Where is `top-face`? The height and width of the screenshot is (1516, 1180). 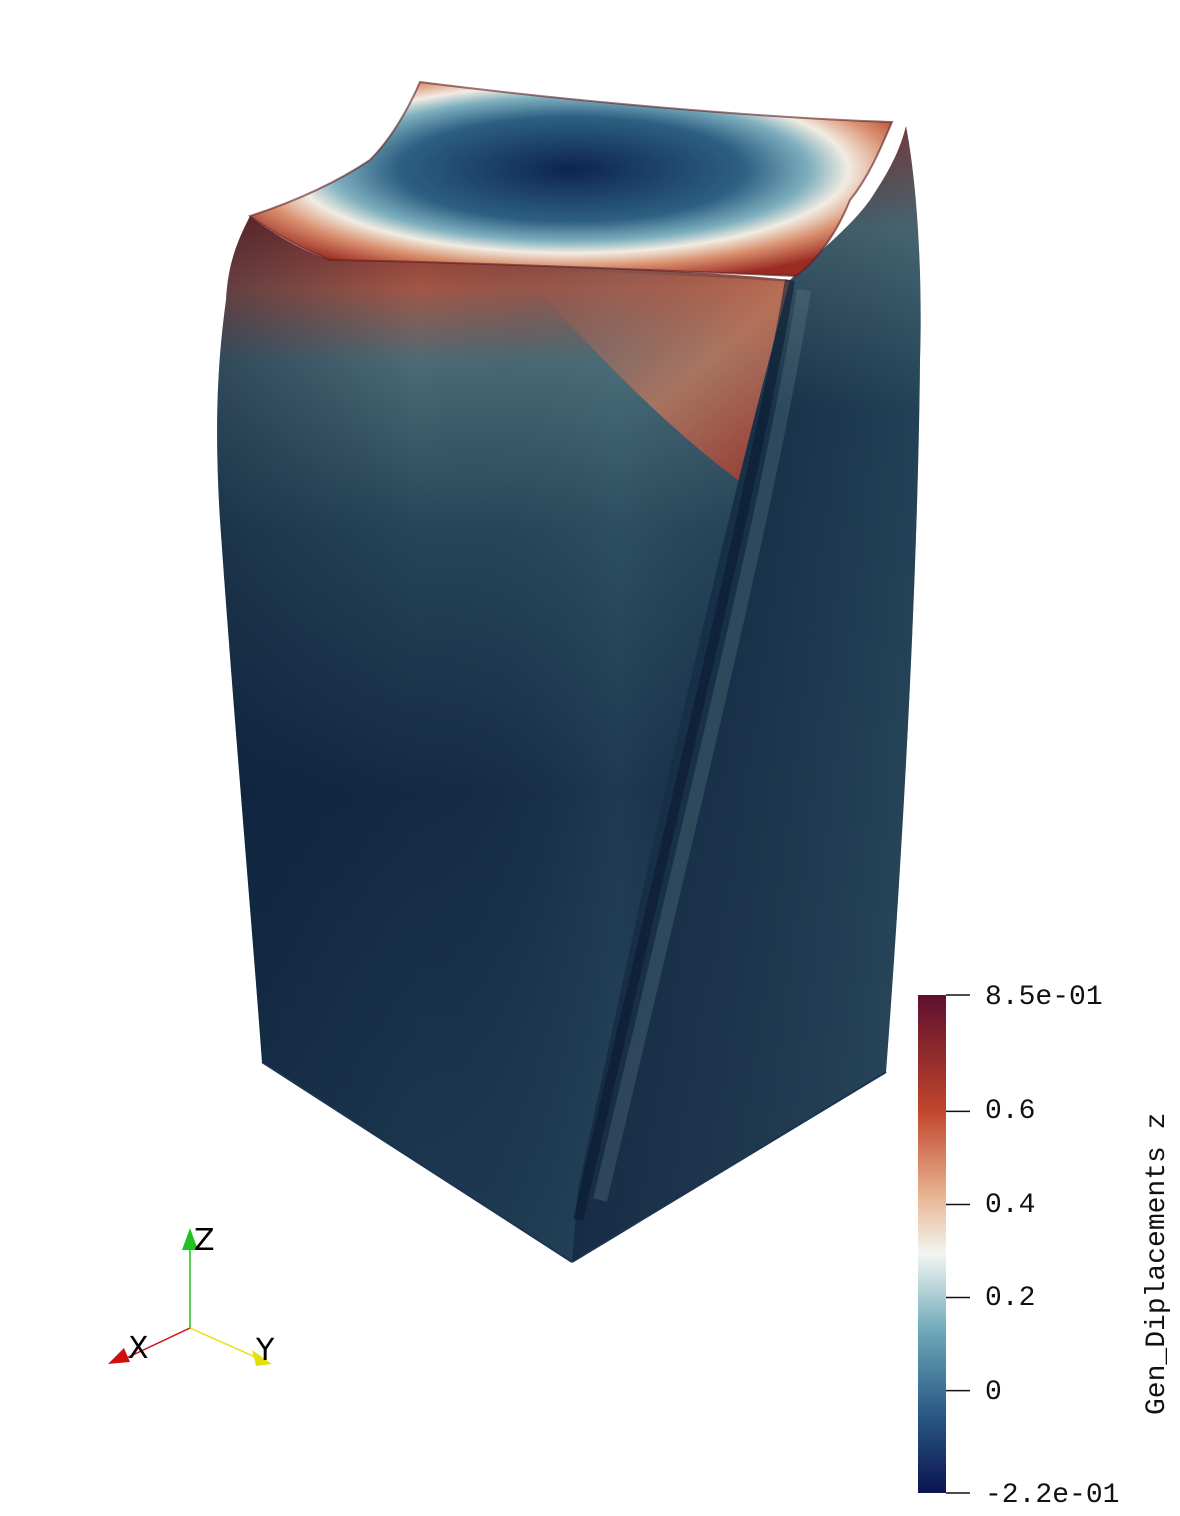
top-face is located at coordinates (571, 179).